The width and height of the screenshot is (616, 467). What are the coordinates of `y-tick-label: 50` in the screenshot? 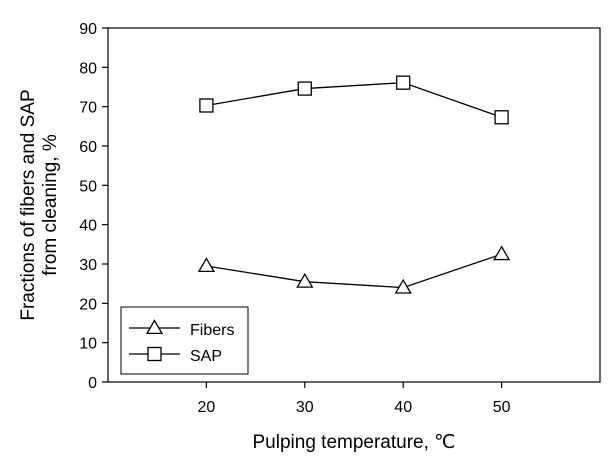 It's located at (88, 186).